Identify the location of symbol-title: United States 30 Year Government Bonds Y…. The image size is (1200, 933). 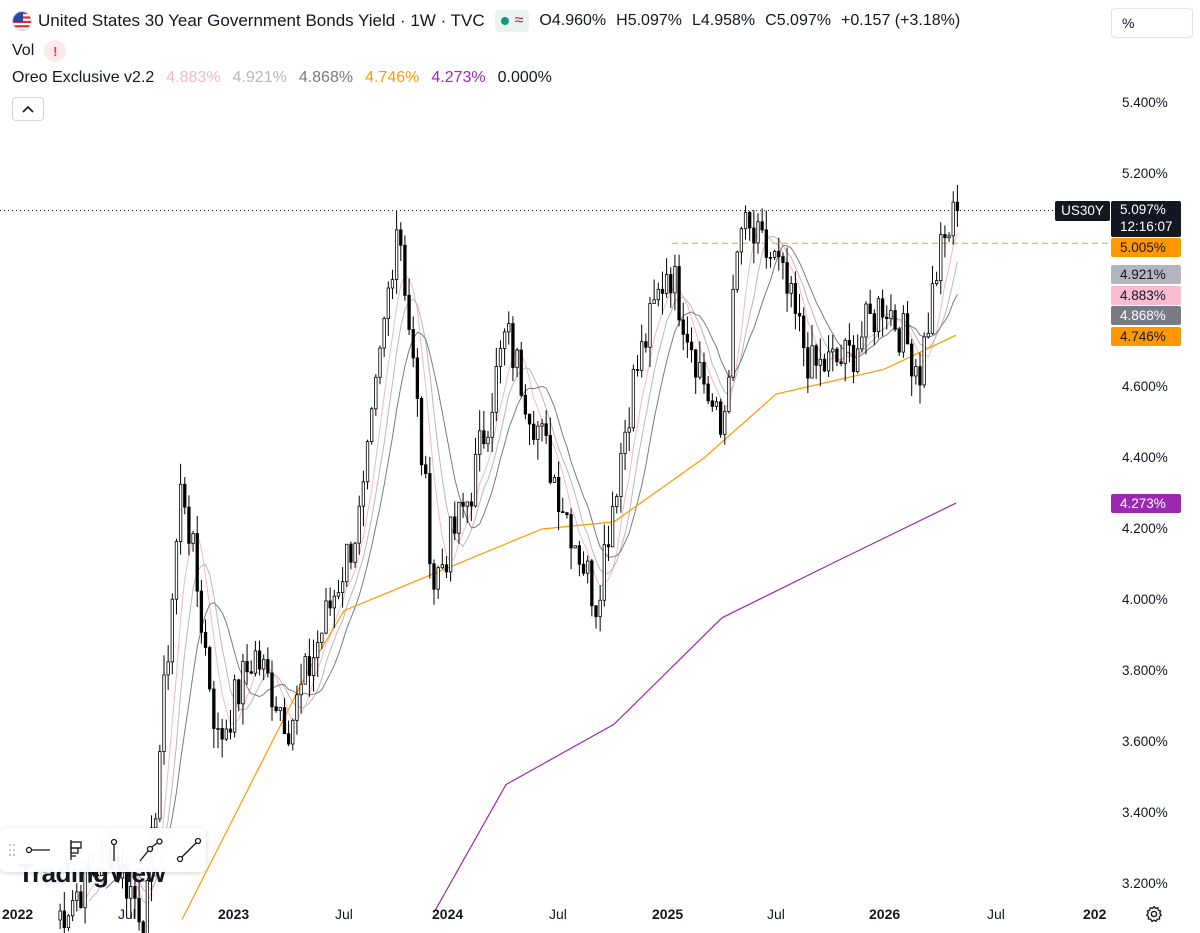
(261, 20).